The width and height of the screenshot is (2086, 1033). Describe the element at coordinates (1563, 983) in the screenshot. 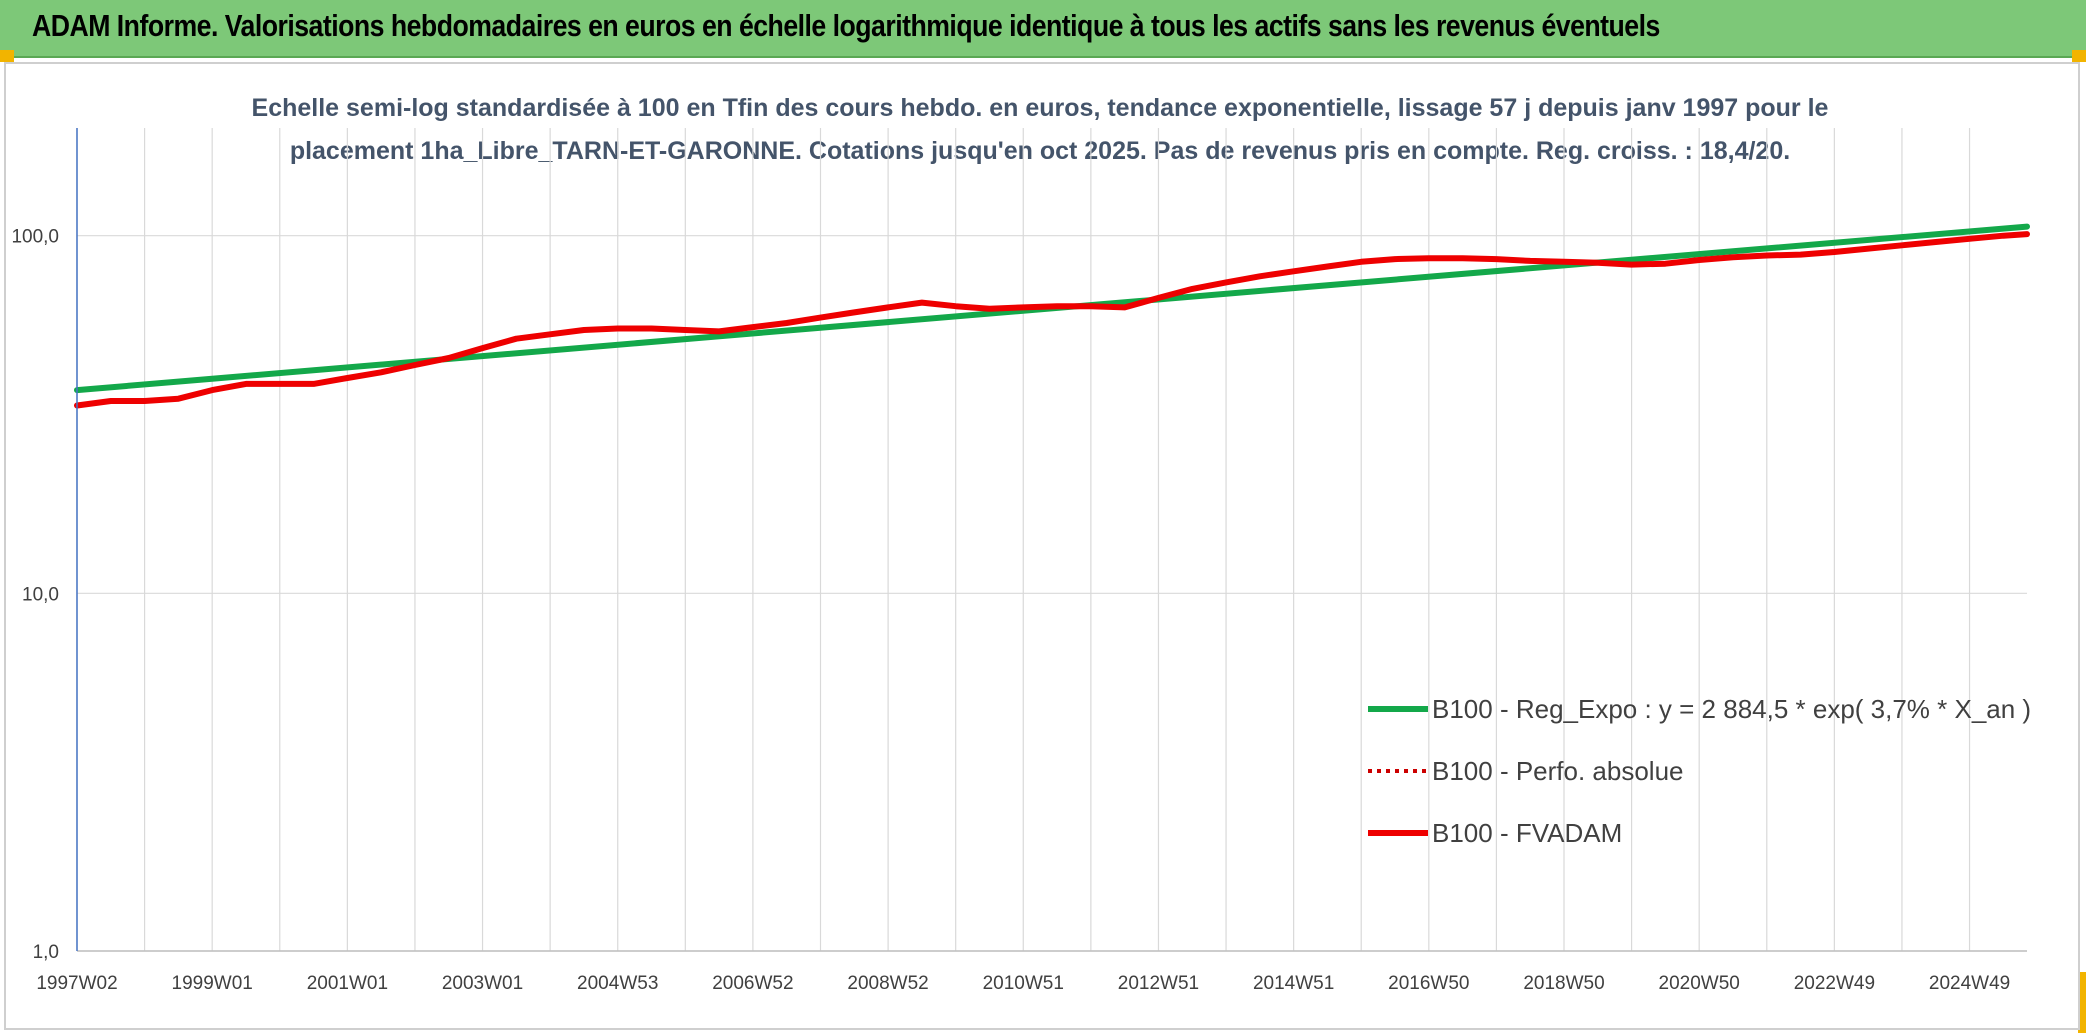

I see `x-tick-label: 2018W50` at that location.